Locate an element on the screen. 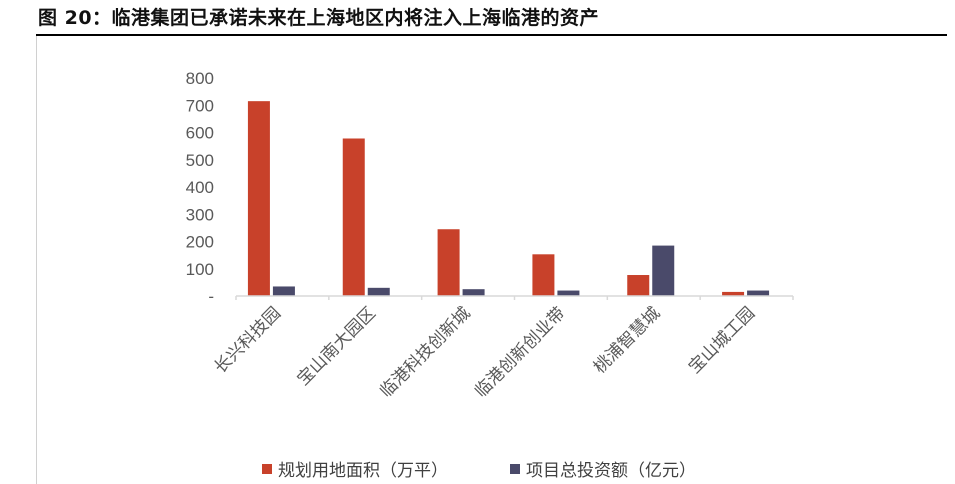 Image resolution: width=955 pixels, height=484 pixels. y-tick-label: 200 is located at coordinates (200, 242).